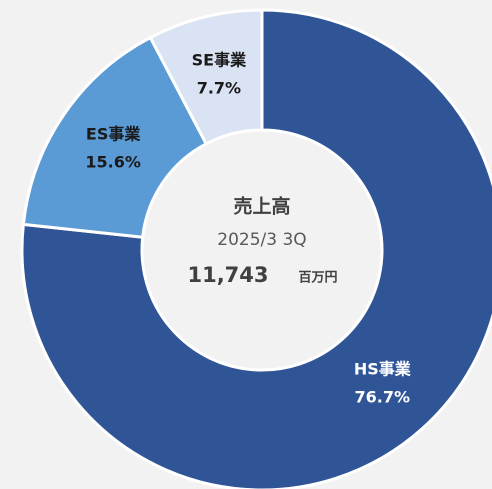  What do you see at coordinates (113, 133) in the screenshot?
I see `slice-name: ES事業` at bounding box center [113, 133].